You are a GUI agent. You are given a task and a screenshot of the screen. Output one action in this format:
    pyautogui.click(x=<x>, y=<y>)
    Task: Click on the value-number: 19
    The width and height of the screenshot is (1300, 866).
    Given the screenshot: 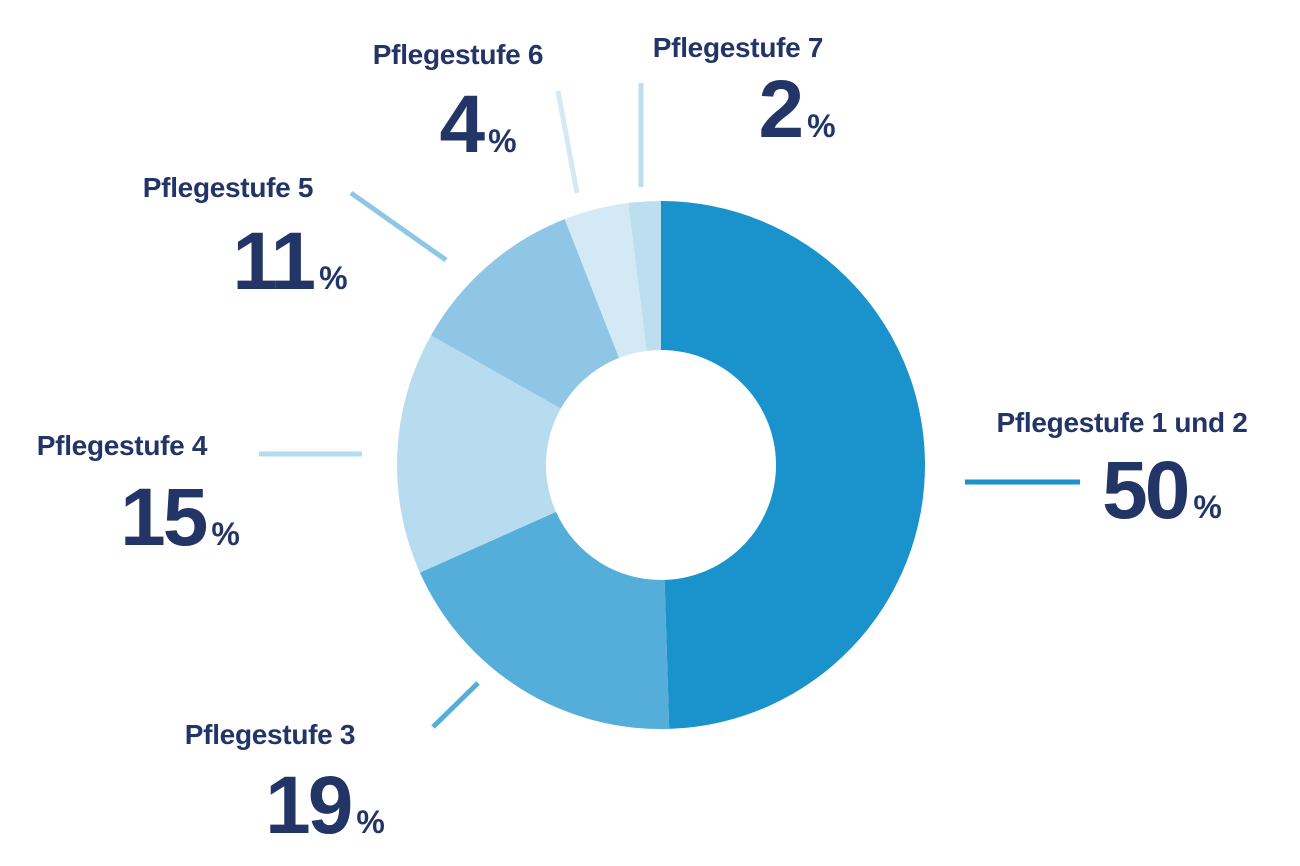 What is the action you would take?
    pyautogui.click(x=308, y=805)
    